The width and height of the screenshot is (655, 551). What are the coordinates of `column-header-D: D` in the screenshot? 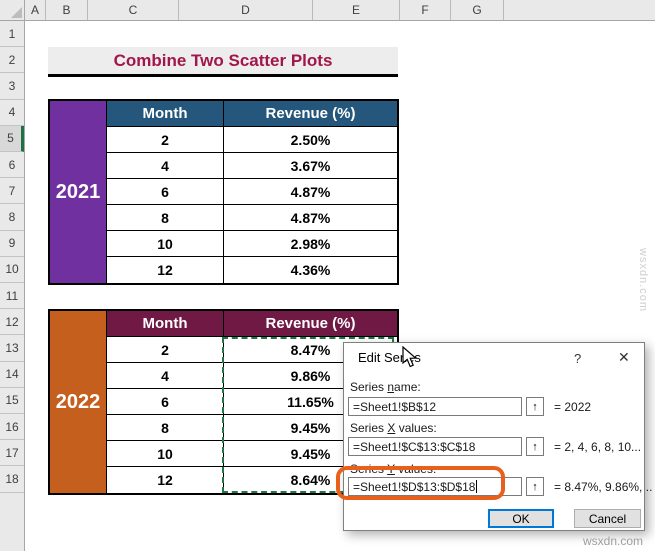 It's located at (246, 10).